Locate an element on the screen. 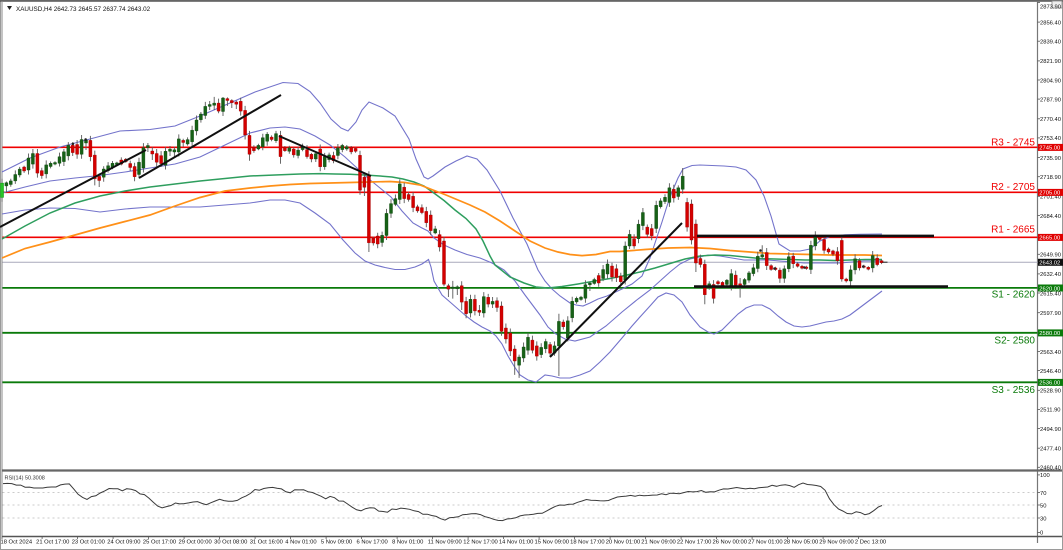 The image size is (1063, 550). svg-text: 2 Dec 13:00 is located at coordinates (870, 543).